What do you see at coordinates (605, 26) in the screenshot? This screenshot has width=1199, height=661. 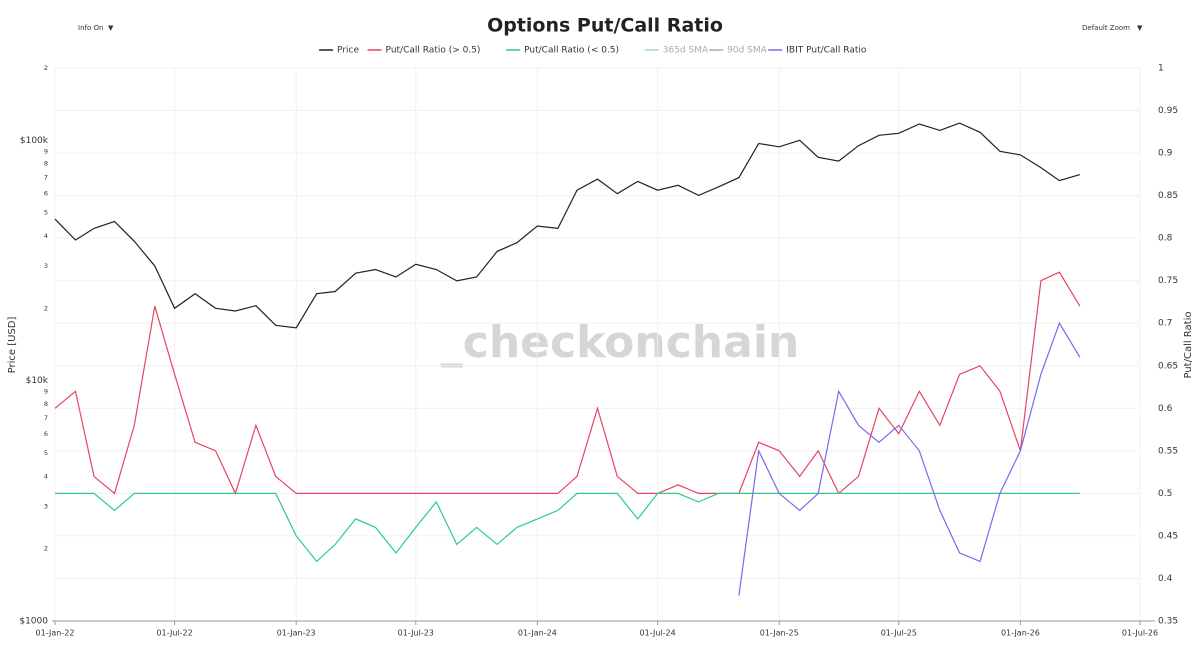 I see `chart-title: Options Put/Call Ratio` at bounding box center [605, 26].